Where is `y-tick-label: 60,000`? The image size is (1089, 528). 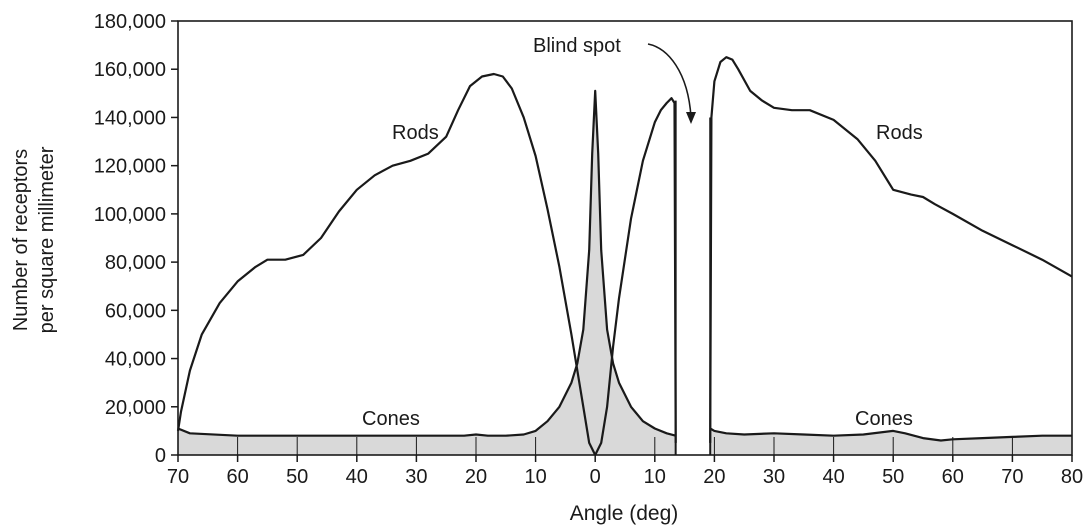
y-tick-label: 60,000 is located at coordinates (135, 311).